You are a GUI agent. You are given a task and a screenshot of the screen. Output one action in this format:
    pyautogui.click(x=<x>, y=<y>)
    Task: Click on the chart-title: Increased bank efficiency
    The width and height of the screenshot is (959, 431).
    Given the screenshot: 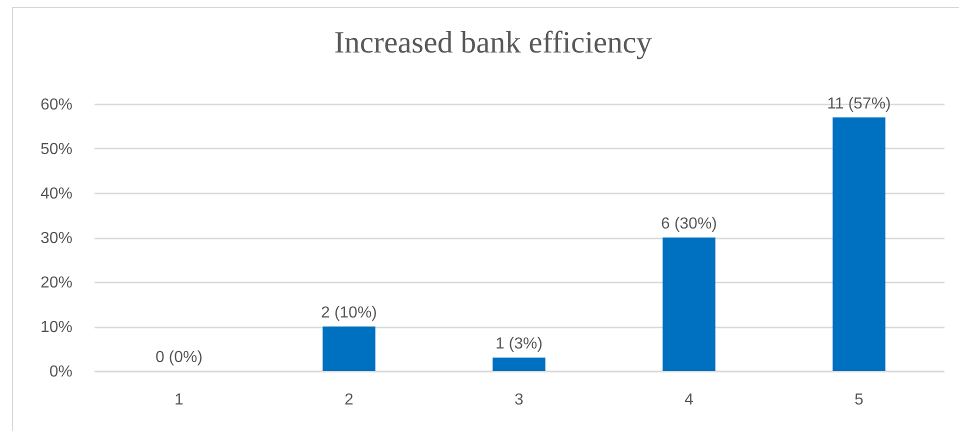 What is the action you would take?
    pyautogui.click(x=493, y=42)
    